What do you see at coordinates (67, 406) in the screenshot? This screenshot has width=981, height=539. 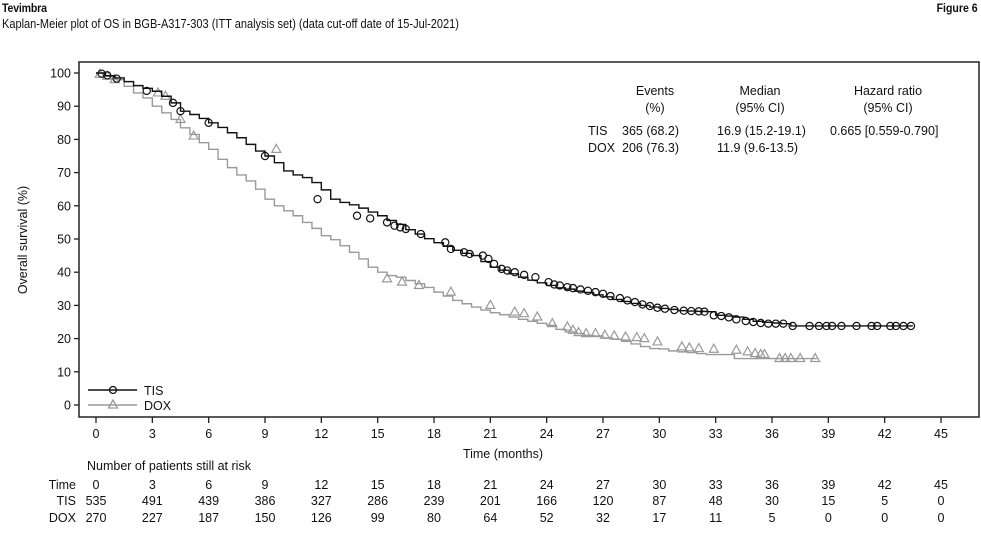 I see `y-tick-label: 0` at bounding box center [67, 406].